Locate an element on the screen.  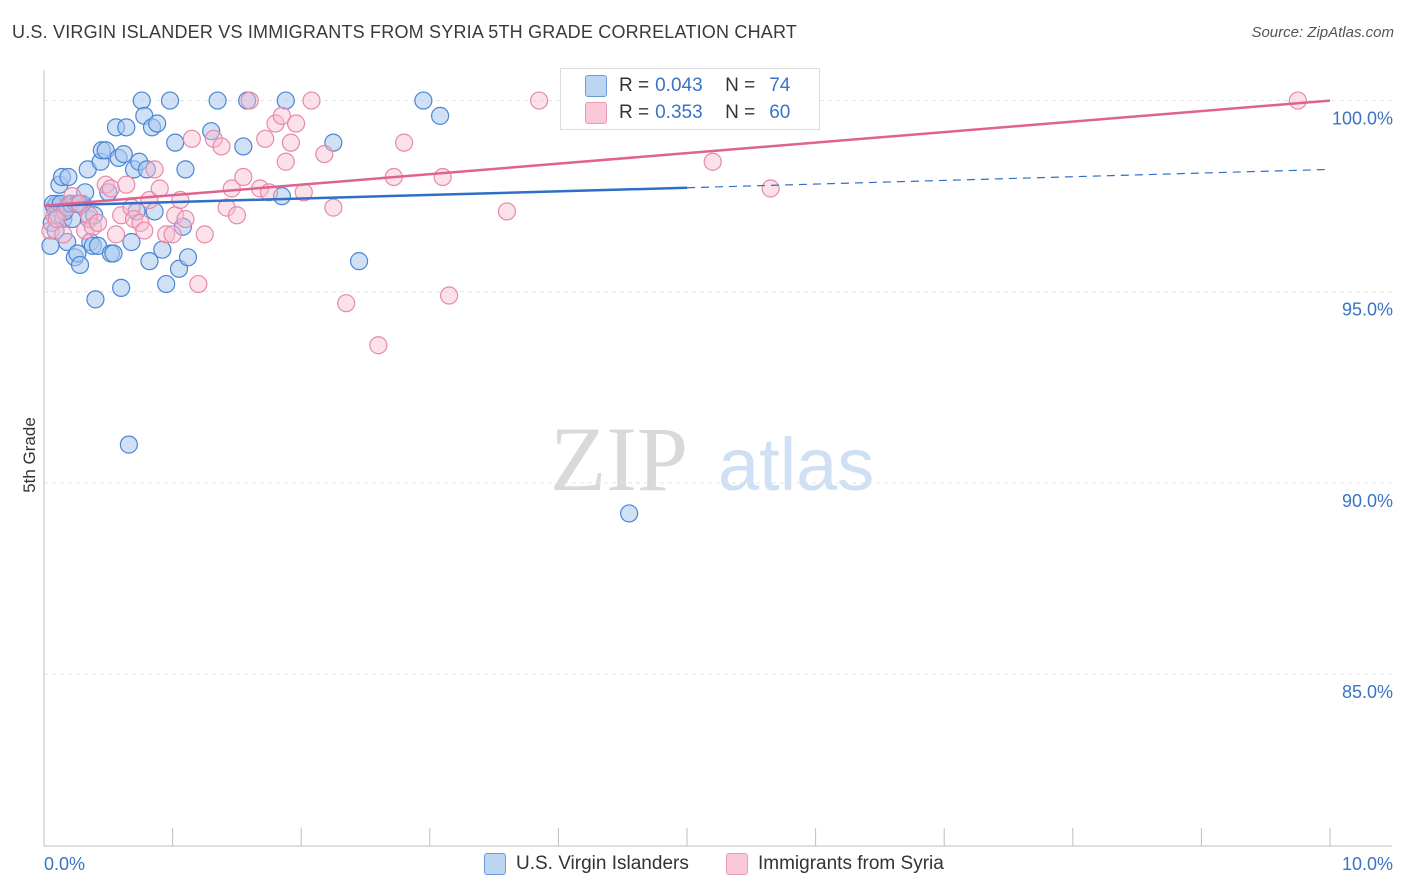
legend-r-value: 0.353 is located at coordinates (679, 112).